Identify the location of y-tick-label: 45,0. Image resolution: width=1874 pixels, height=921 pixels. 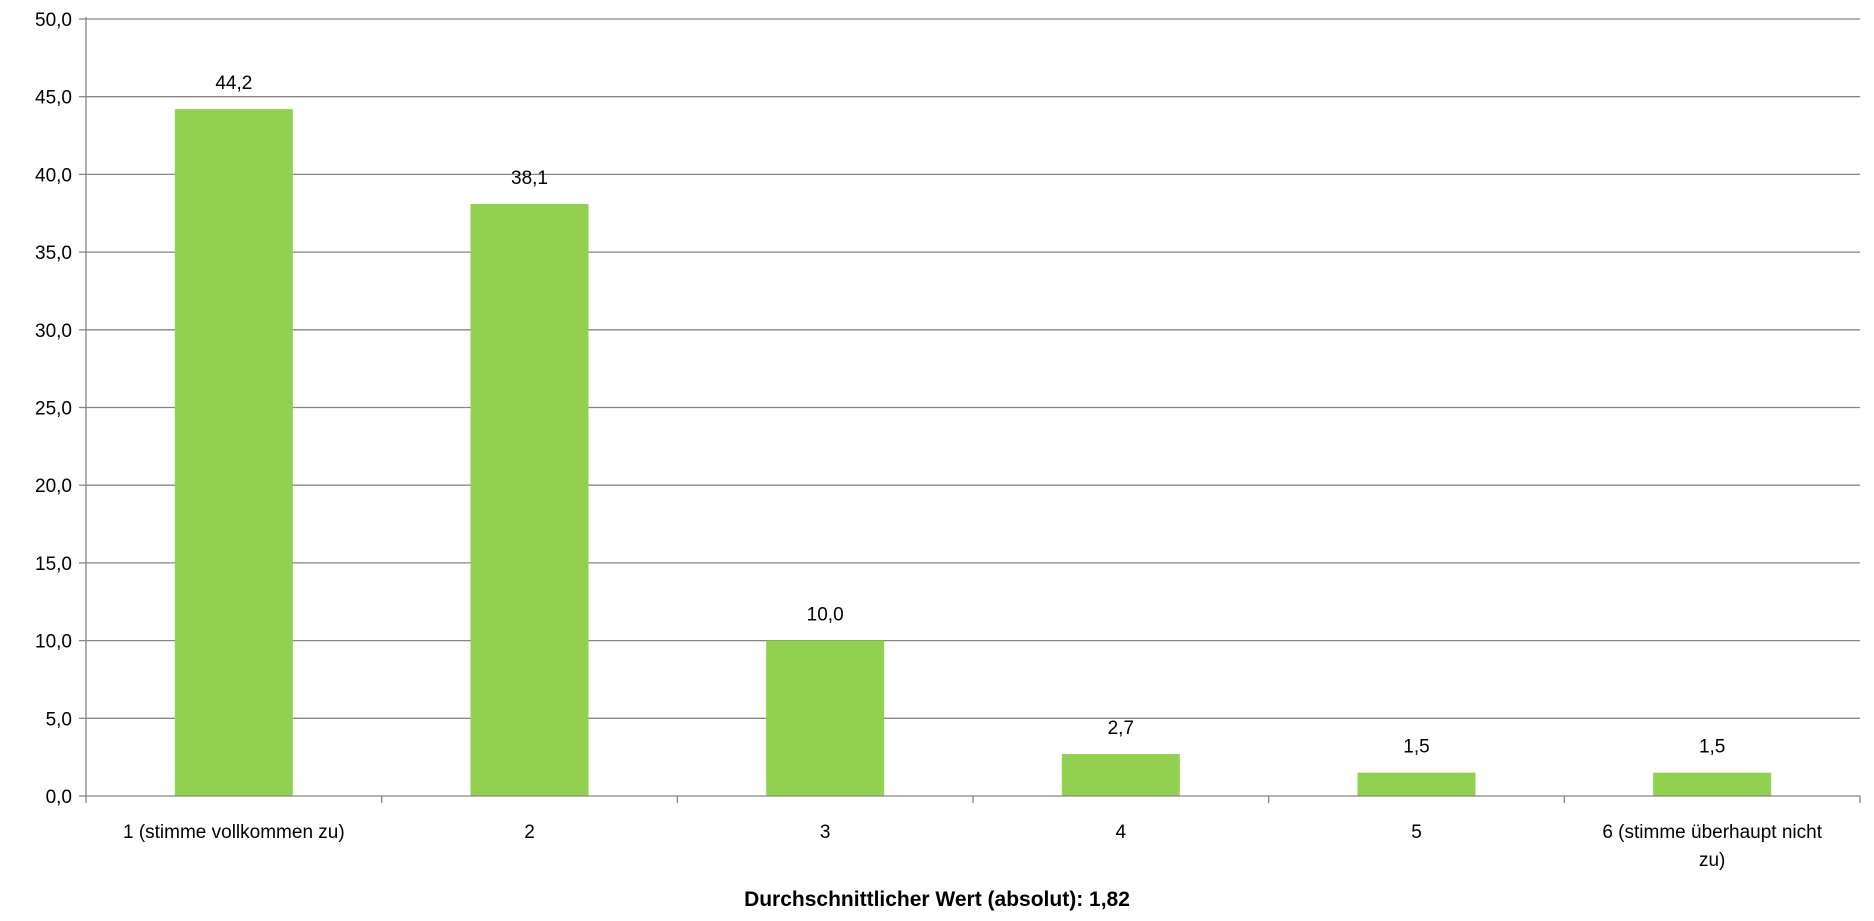
(53, 98).